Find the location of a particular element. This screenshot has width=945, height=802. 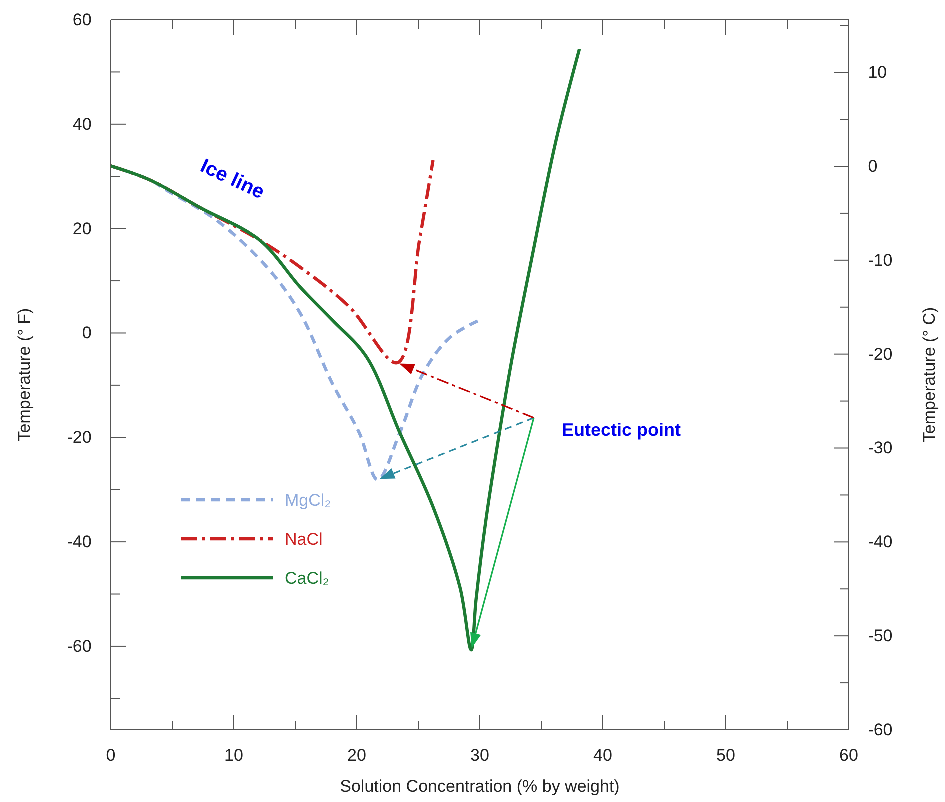

y2-tick-label: -10 is located at coordinates (880, 260).